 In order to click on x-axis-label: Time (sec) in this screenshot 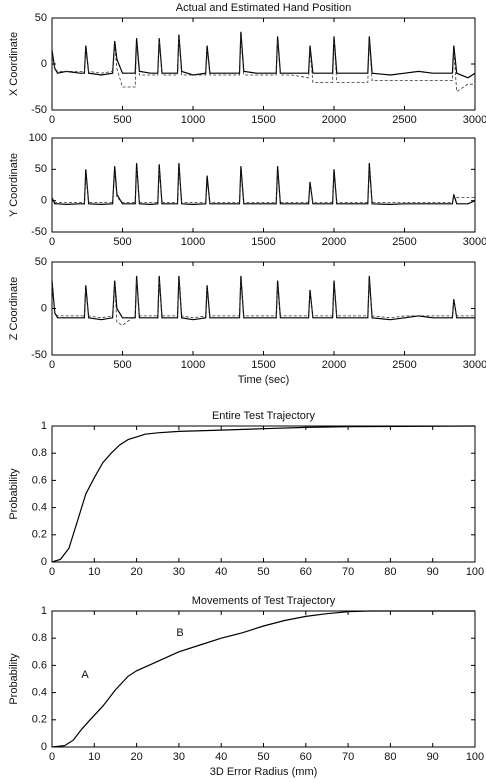, I will do `click(264, 380)`.